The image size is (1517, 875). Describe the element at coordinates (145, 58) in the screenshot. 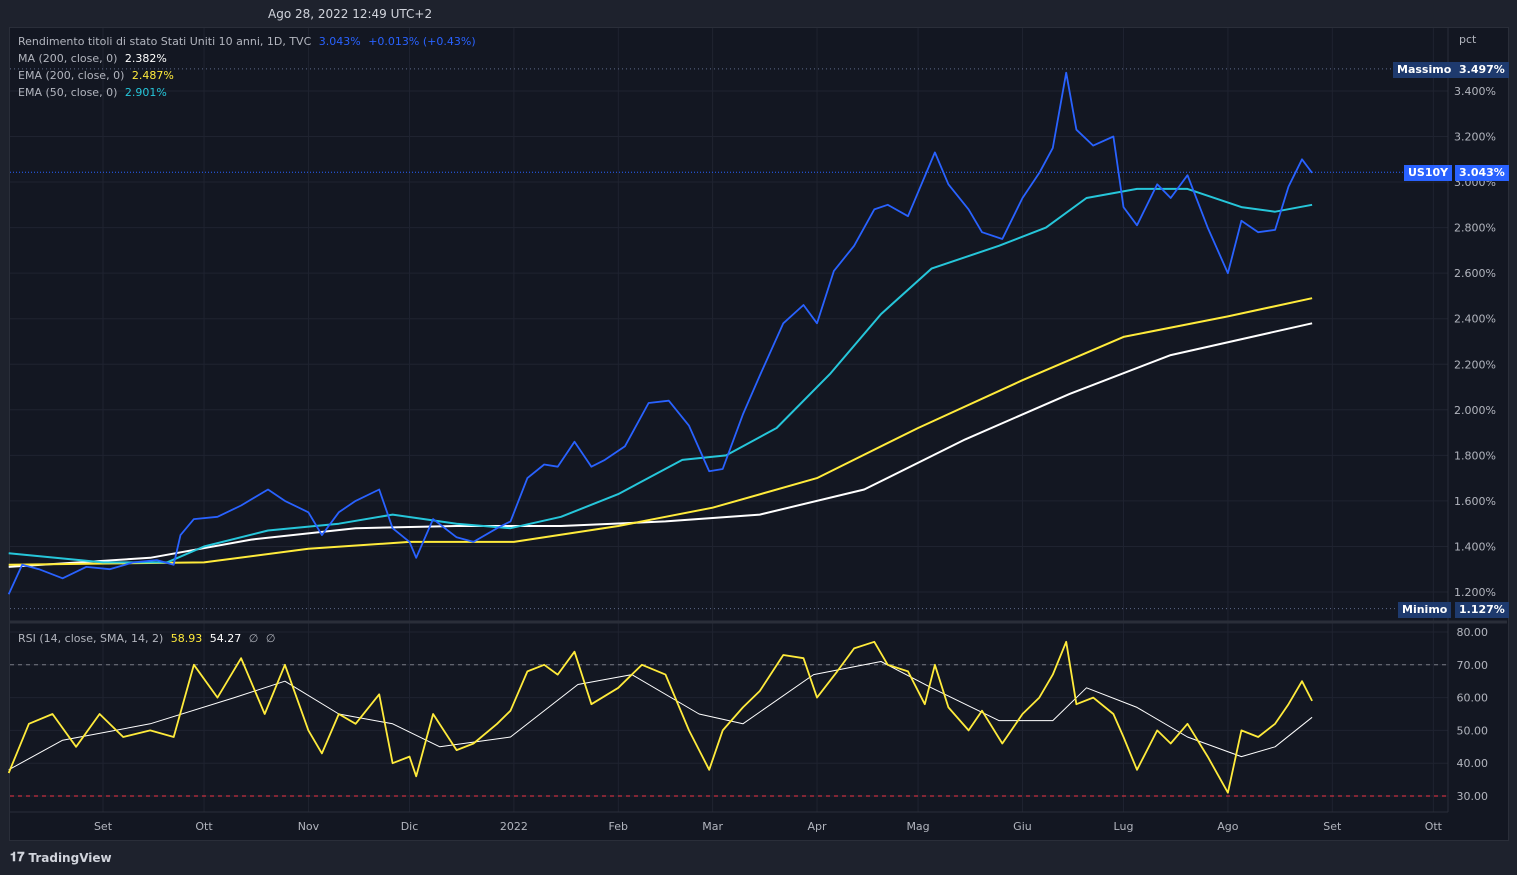

I see `ma200-value: 2.382%` at that location.